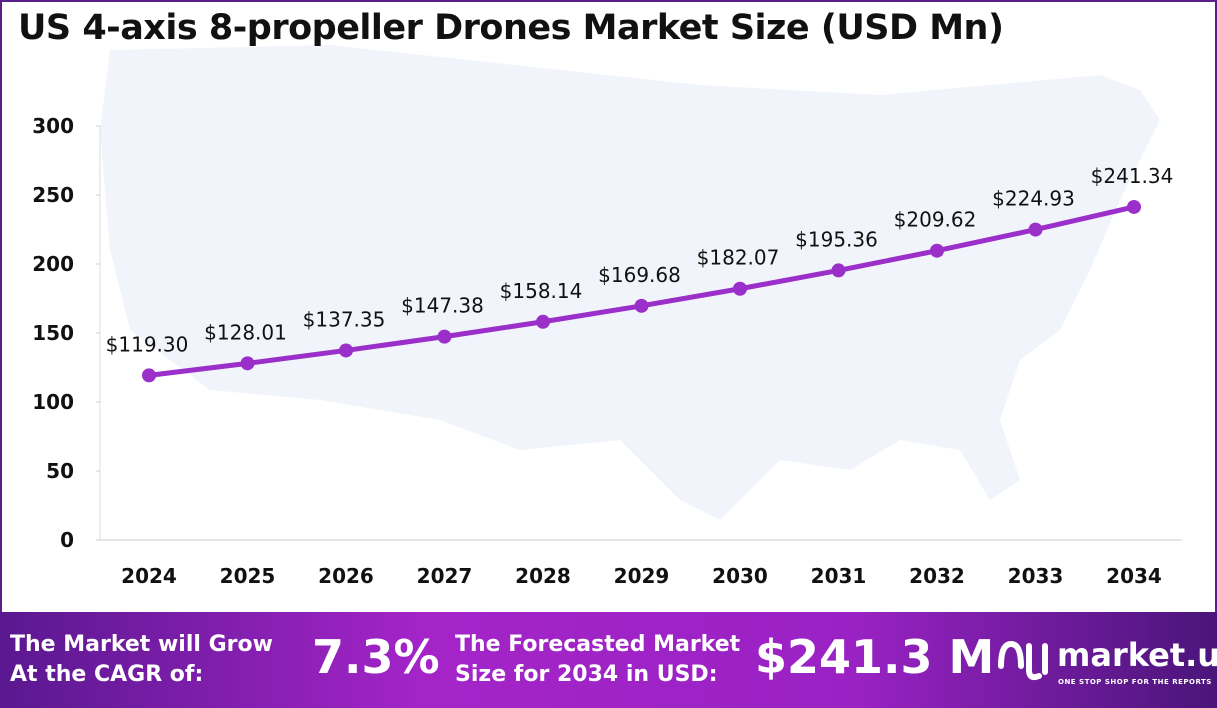 The image size is (1217, 708). Describe the element at coordinates (1134, 576) in the screenshot. I see `x-tick-label: 2034` at that location.